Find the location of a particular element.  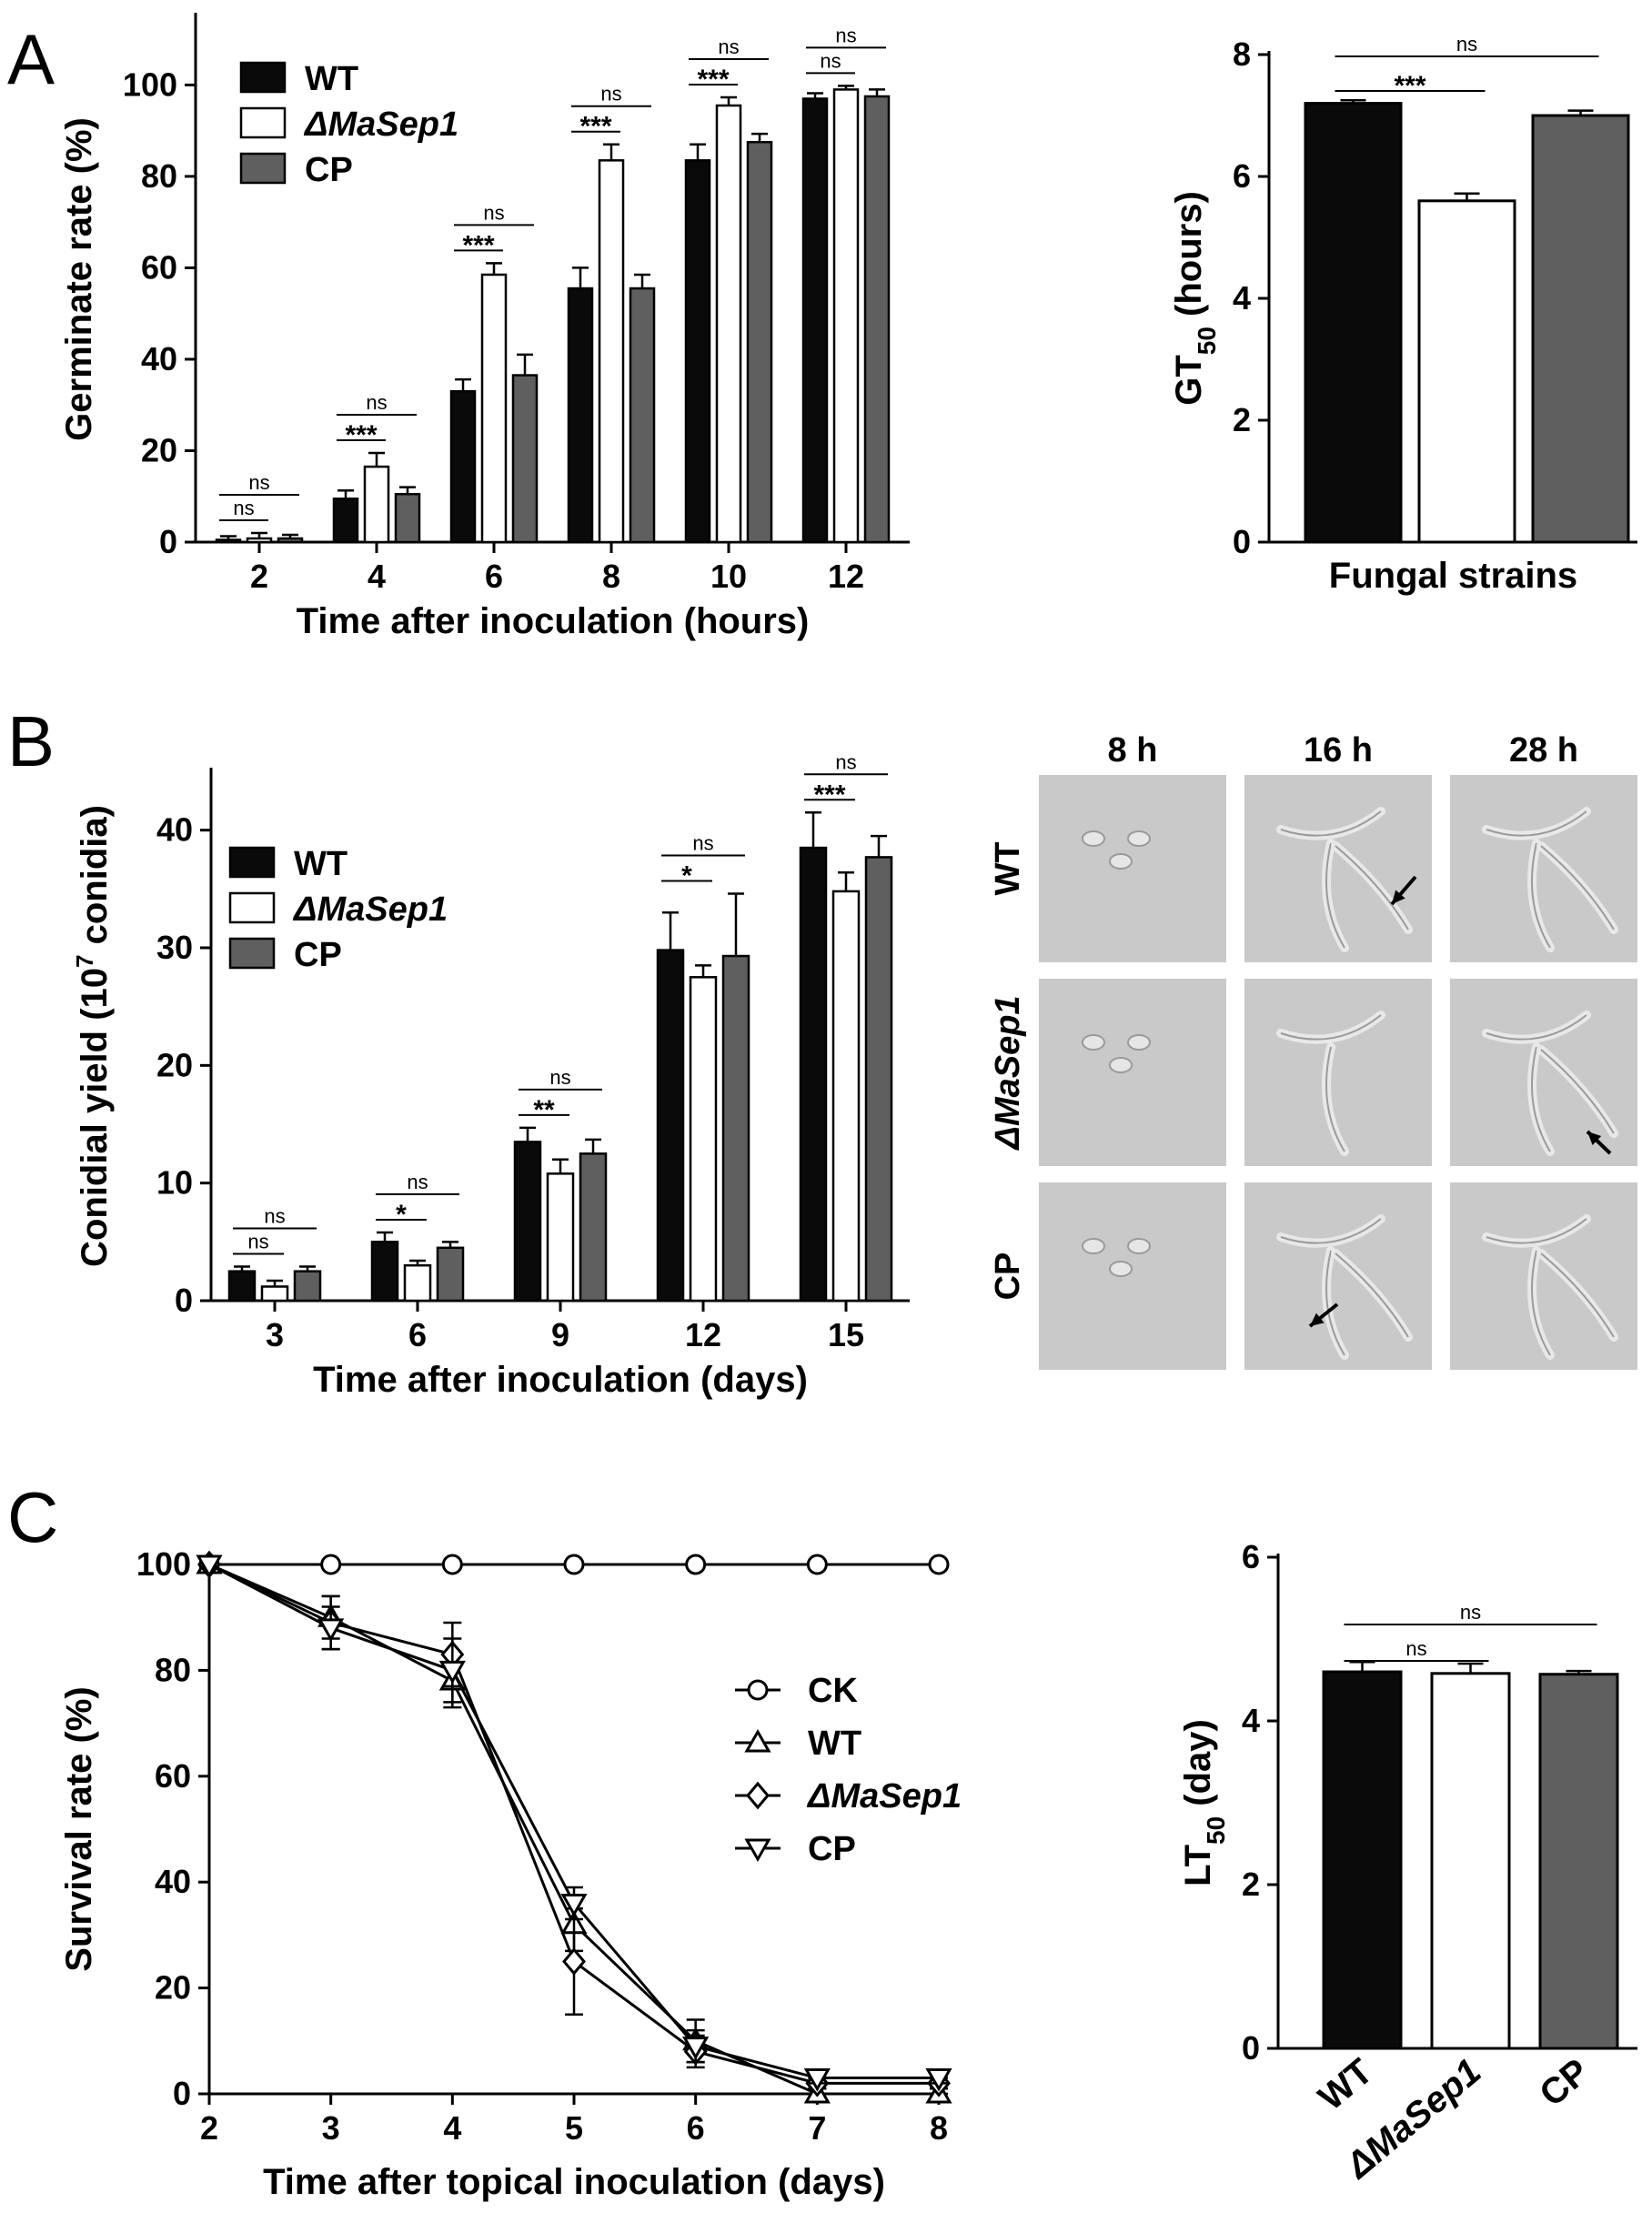

micrograph-cp-8-h is located at coordinates (1132, 1276).